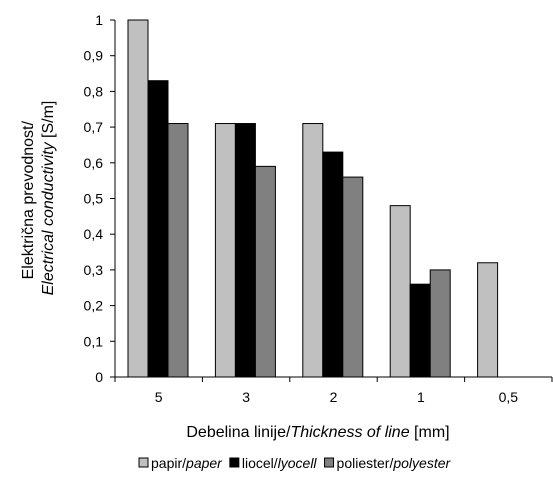 The height and width of the screenshot is (477, 553). What do you see at coordinates (28, 200) in the screenshot?
I see `y-axis-title-line1: Električna prevodnost/` at bounding box center [28, 200].